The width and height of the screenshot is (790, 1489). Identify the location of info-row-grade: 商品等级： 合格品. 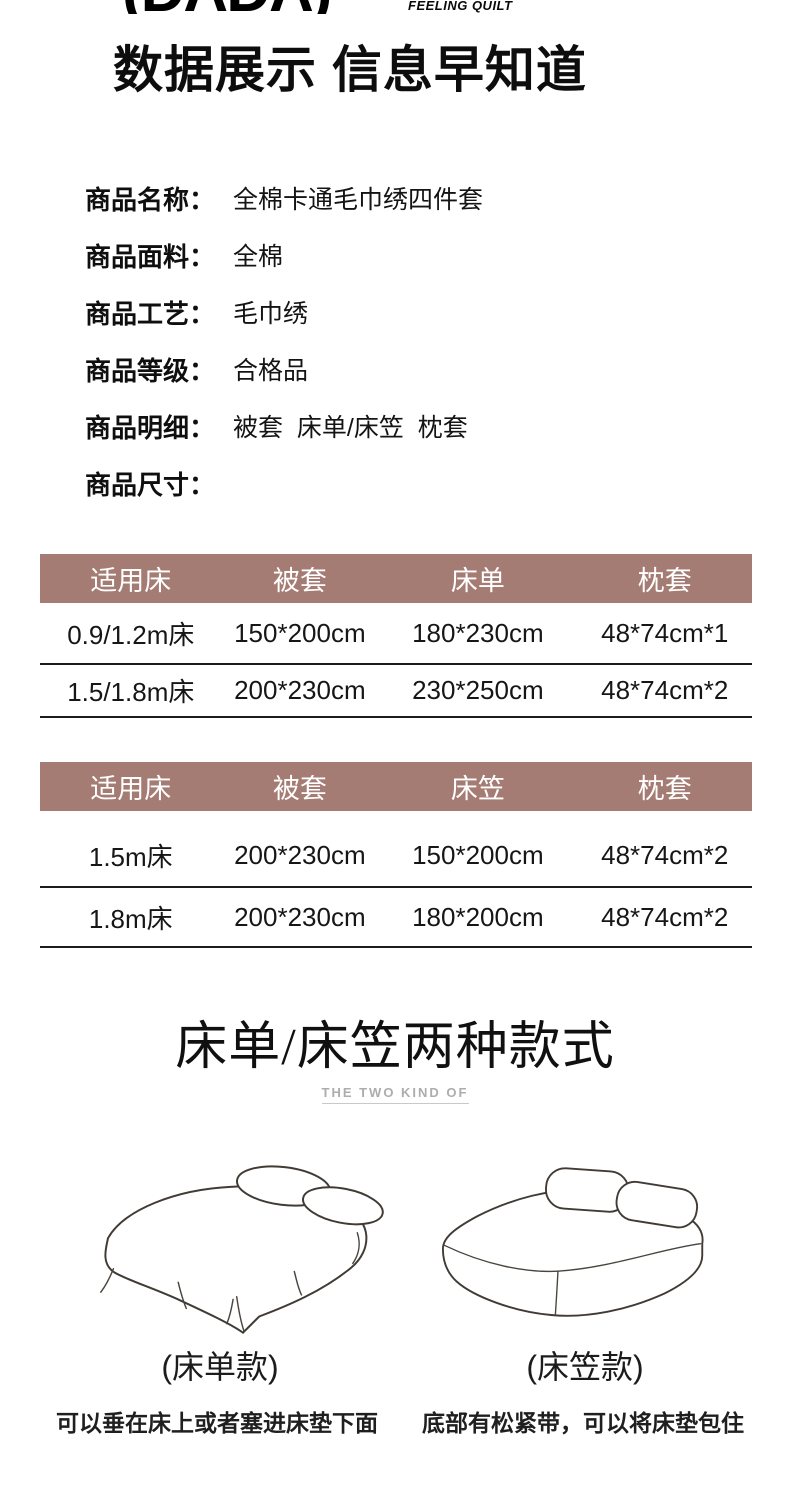
(415, 368).